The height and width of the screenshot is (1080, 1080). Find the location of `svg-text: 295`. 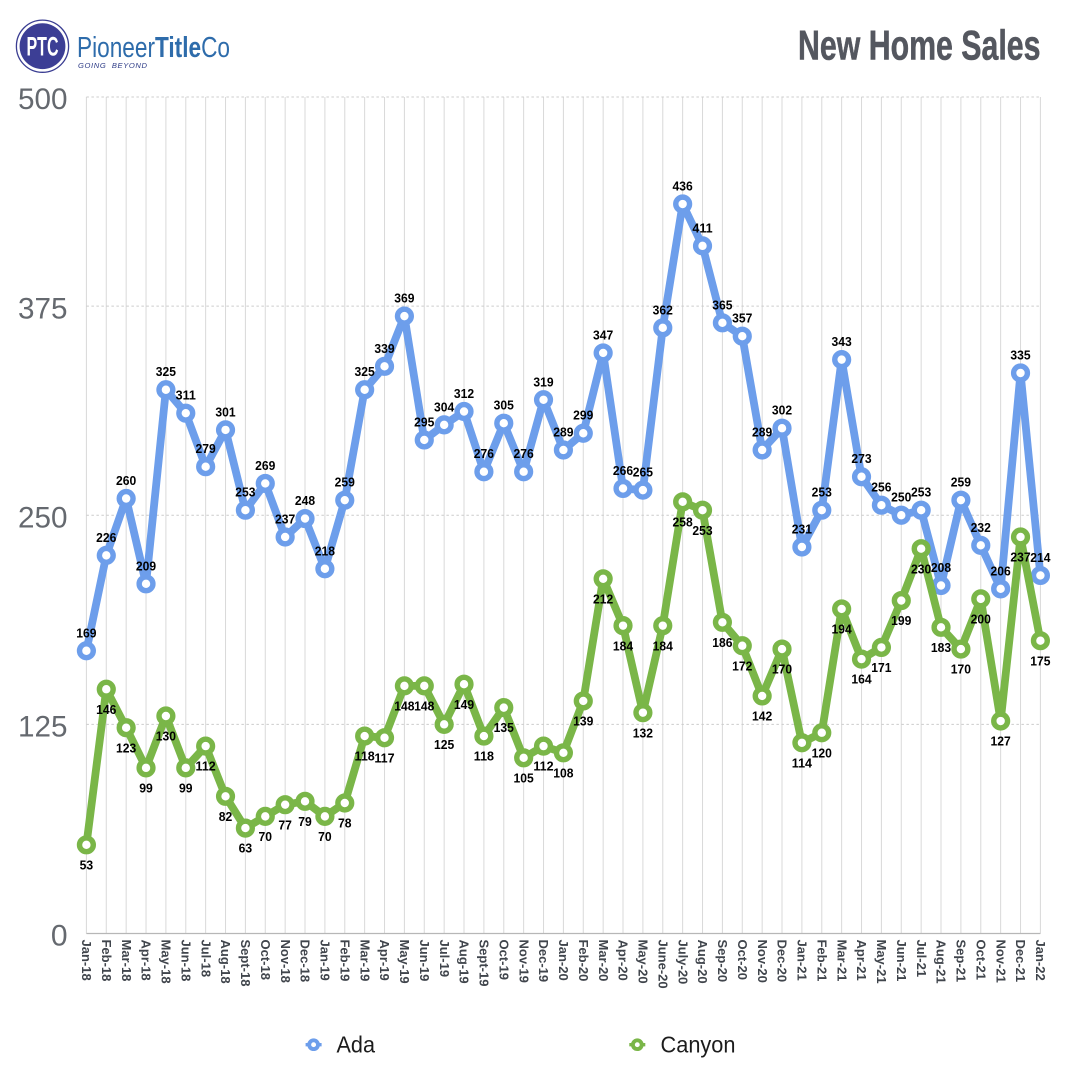

svg-text: 295 is located at coordinates (424, 421).